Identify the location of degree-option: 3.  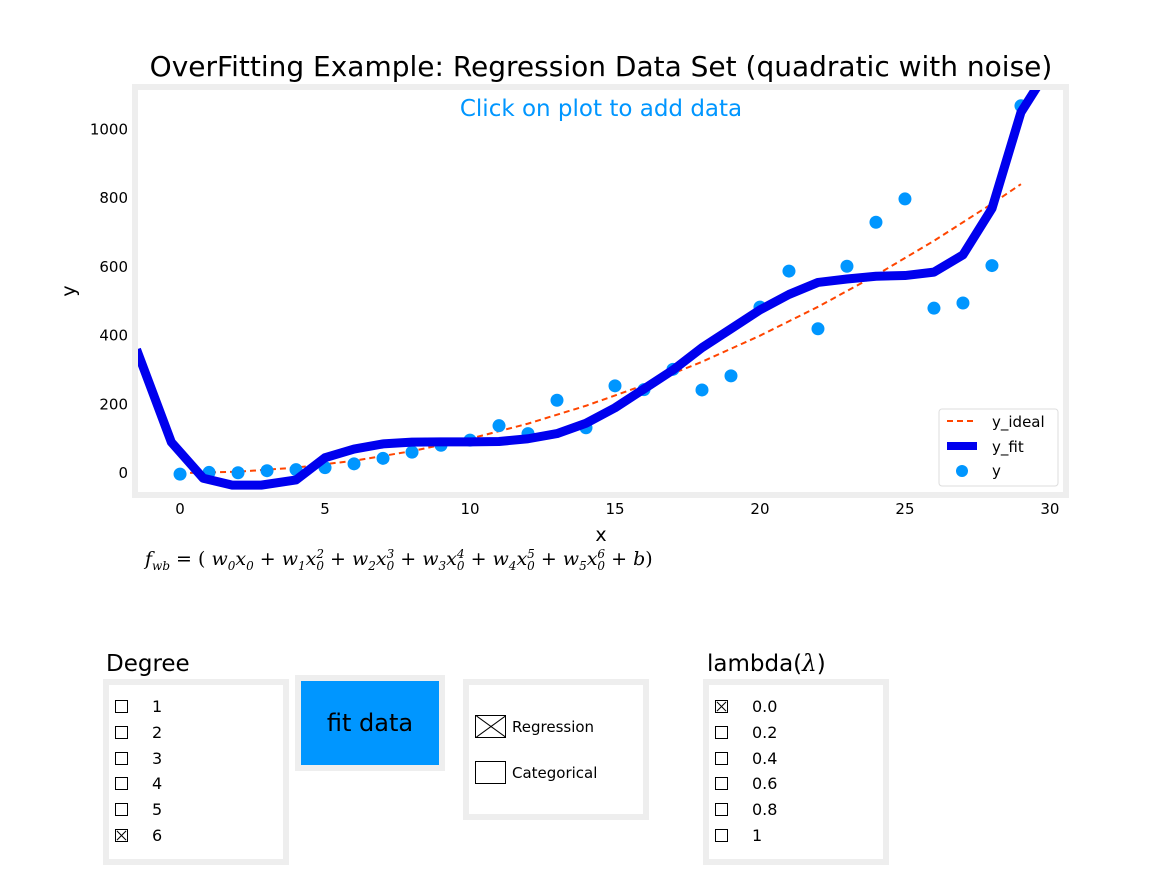
(138, 758).